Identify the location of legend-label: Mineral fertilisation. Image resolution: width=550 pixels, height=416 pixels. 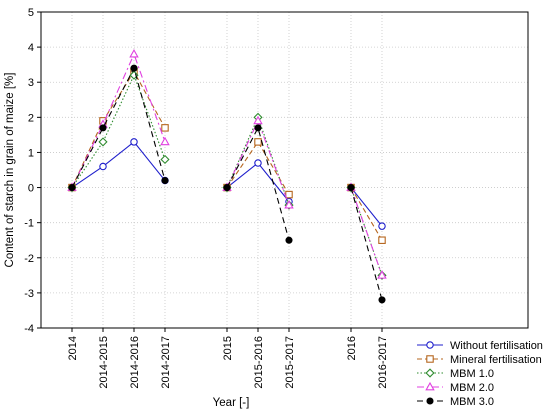
(496, 360).